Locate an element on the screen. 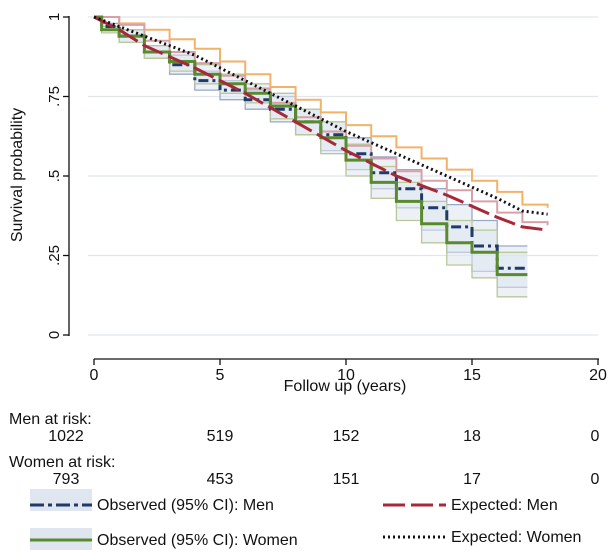  x-tick-label: 5 is located at coordinates (220, 375).